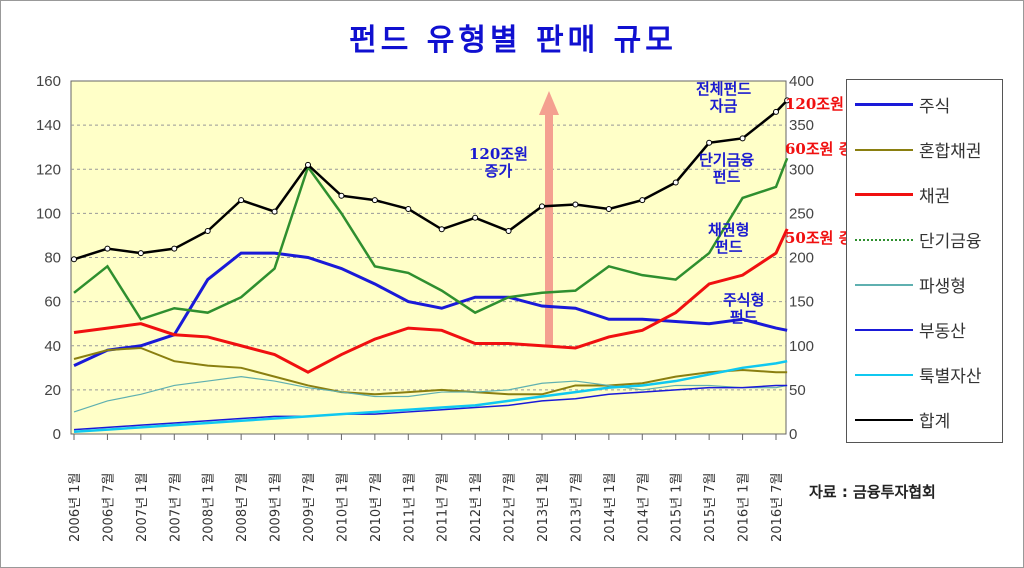 The height and width of the screenshot is (568, 1024). I want to click on legend-item: 파생형, so click(910, 284).